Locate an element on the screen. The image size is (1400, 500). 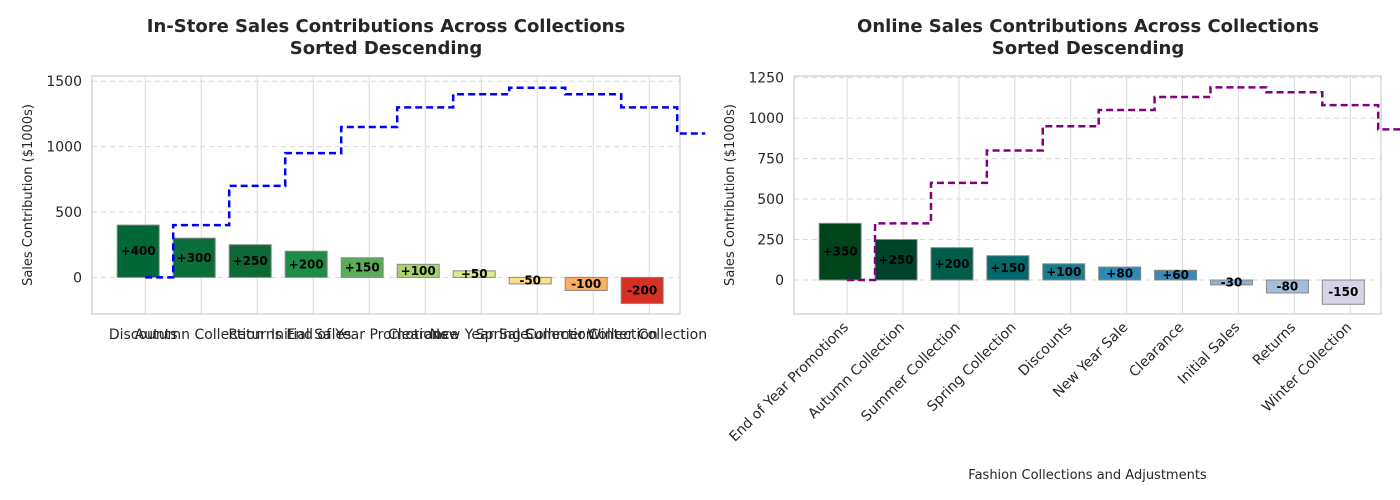
y-tick-label: 250 is located at coordinates (770, 241).